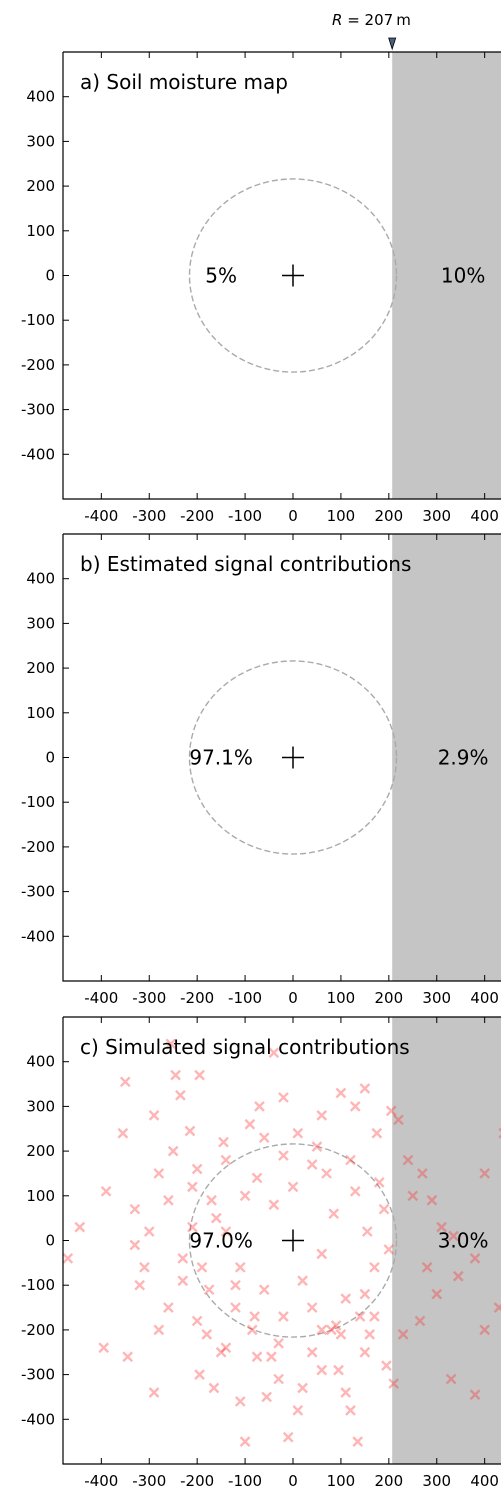 The width and height of the screenshot is (501, 1488). Describe the element at coordinates (38, 802) in the screenshot. I see `y-tick-label: -100` at that location.